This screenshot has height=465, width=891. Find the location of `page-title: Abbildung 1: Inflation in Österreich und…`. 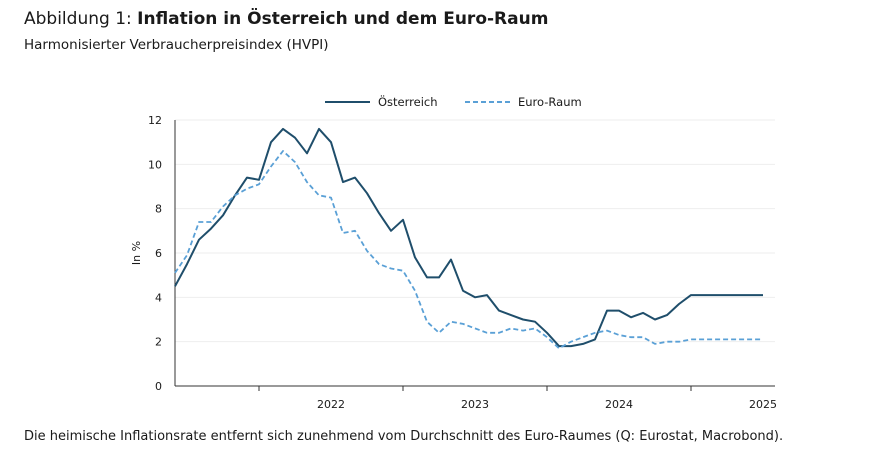

page-title: Abbildung 1: Inflation in Österreich und… is located at coordinates (286, 19).